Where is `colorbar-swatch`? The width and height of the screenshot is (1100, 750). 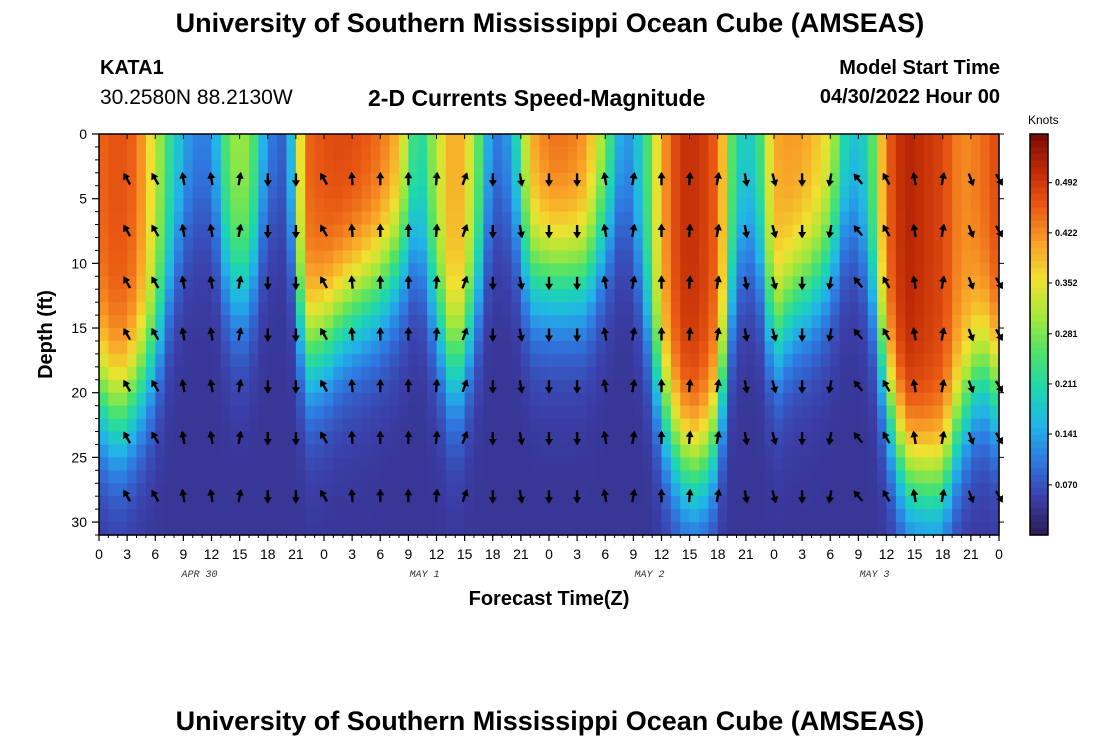
colorbar-swatch is located at coordinates (1039, 432).